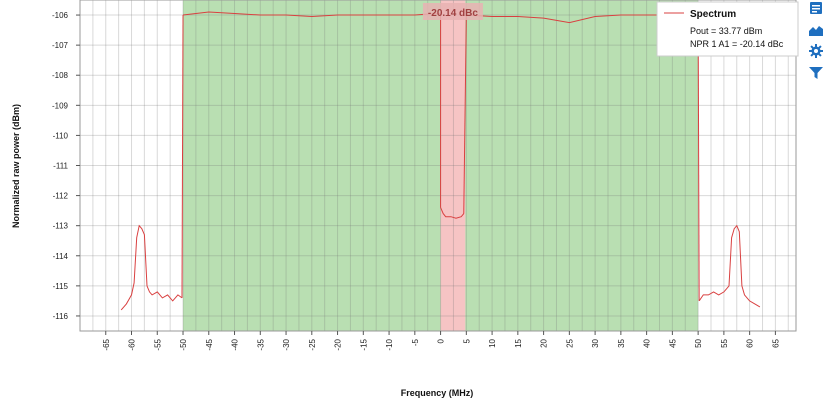 Image resolution: width=831 pixels, height=404 pixels. I want to click on area-chart-icon, so click(816, 30).